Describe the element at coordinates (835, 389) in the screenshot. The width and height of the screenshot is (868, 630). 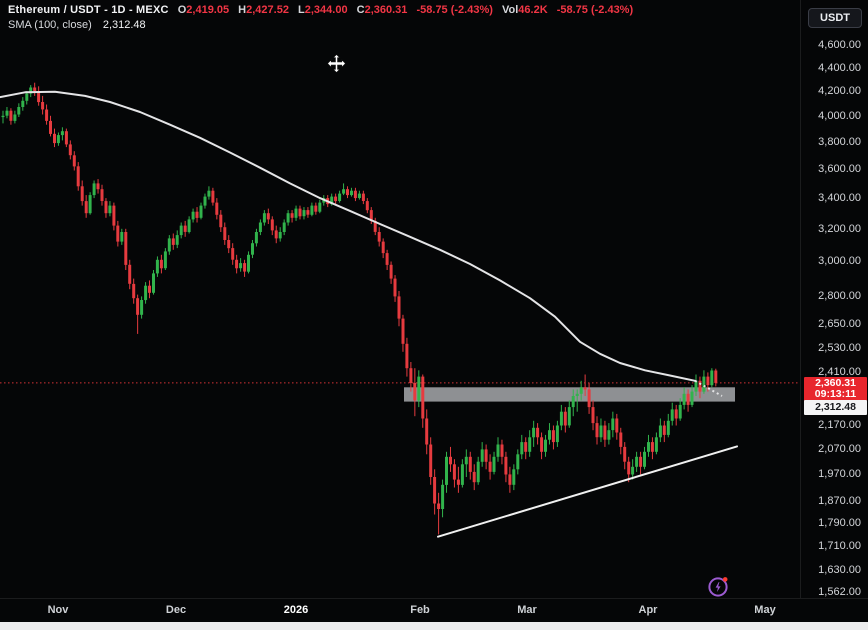
I see `last-price-label: 2,360.31 09:13:11` at that location.